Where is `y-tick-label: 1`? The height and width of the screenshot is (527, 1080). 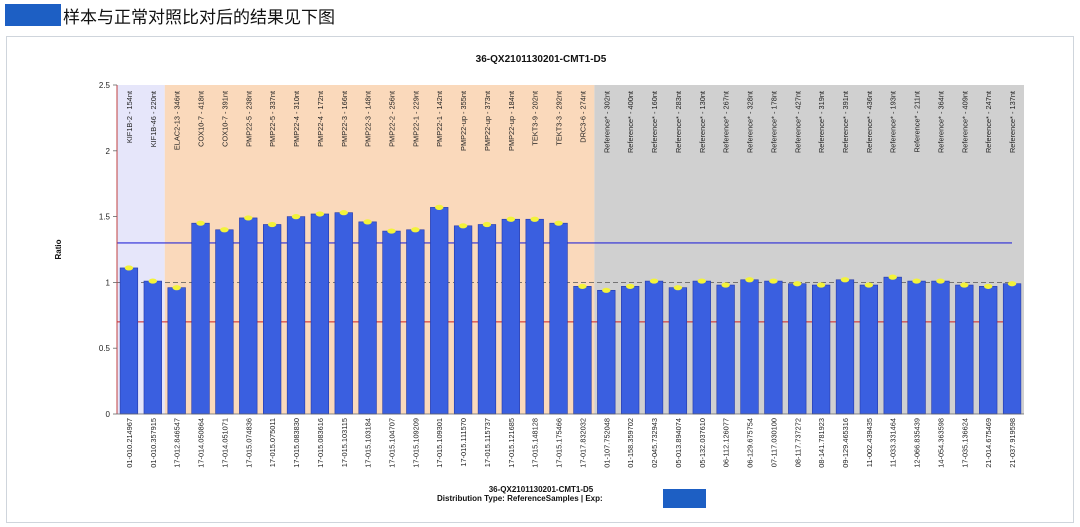 y-tick-label: 1 is located at coordinates (108, 282).